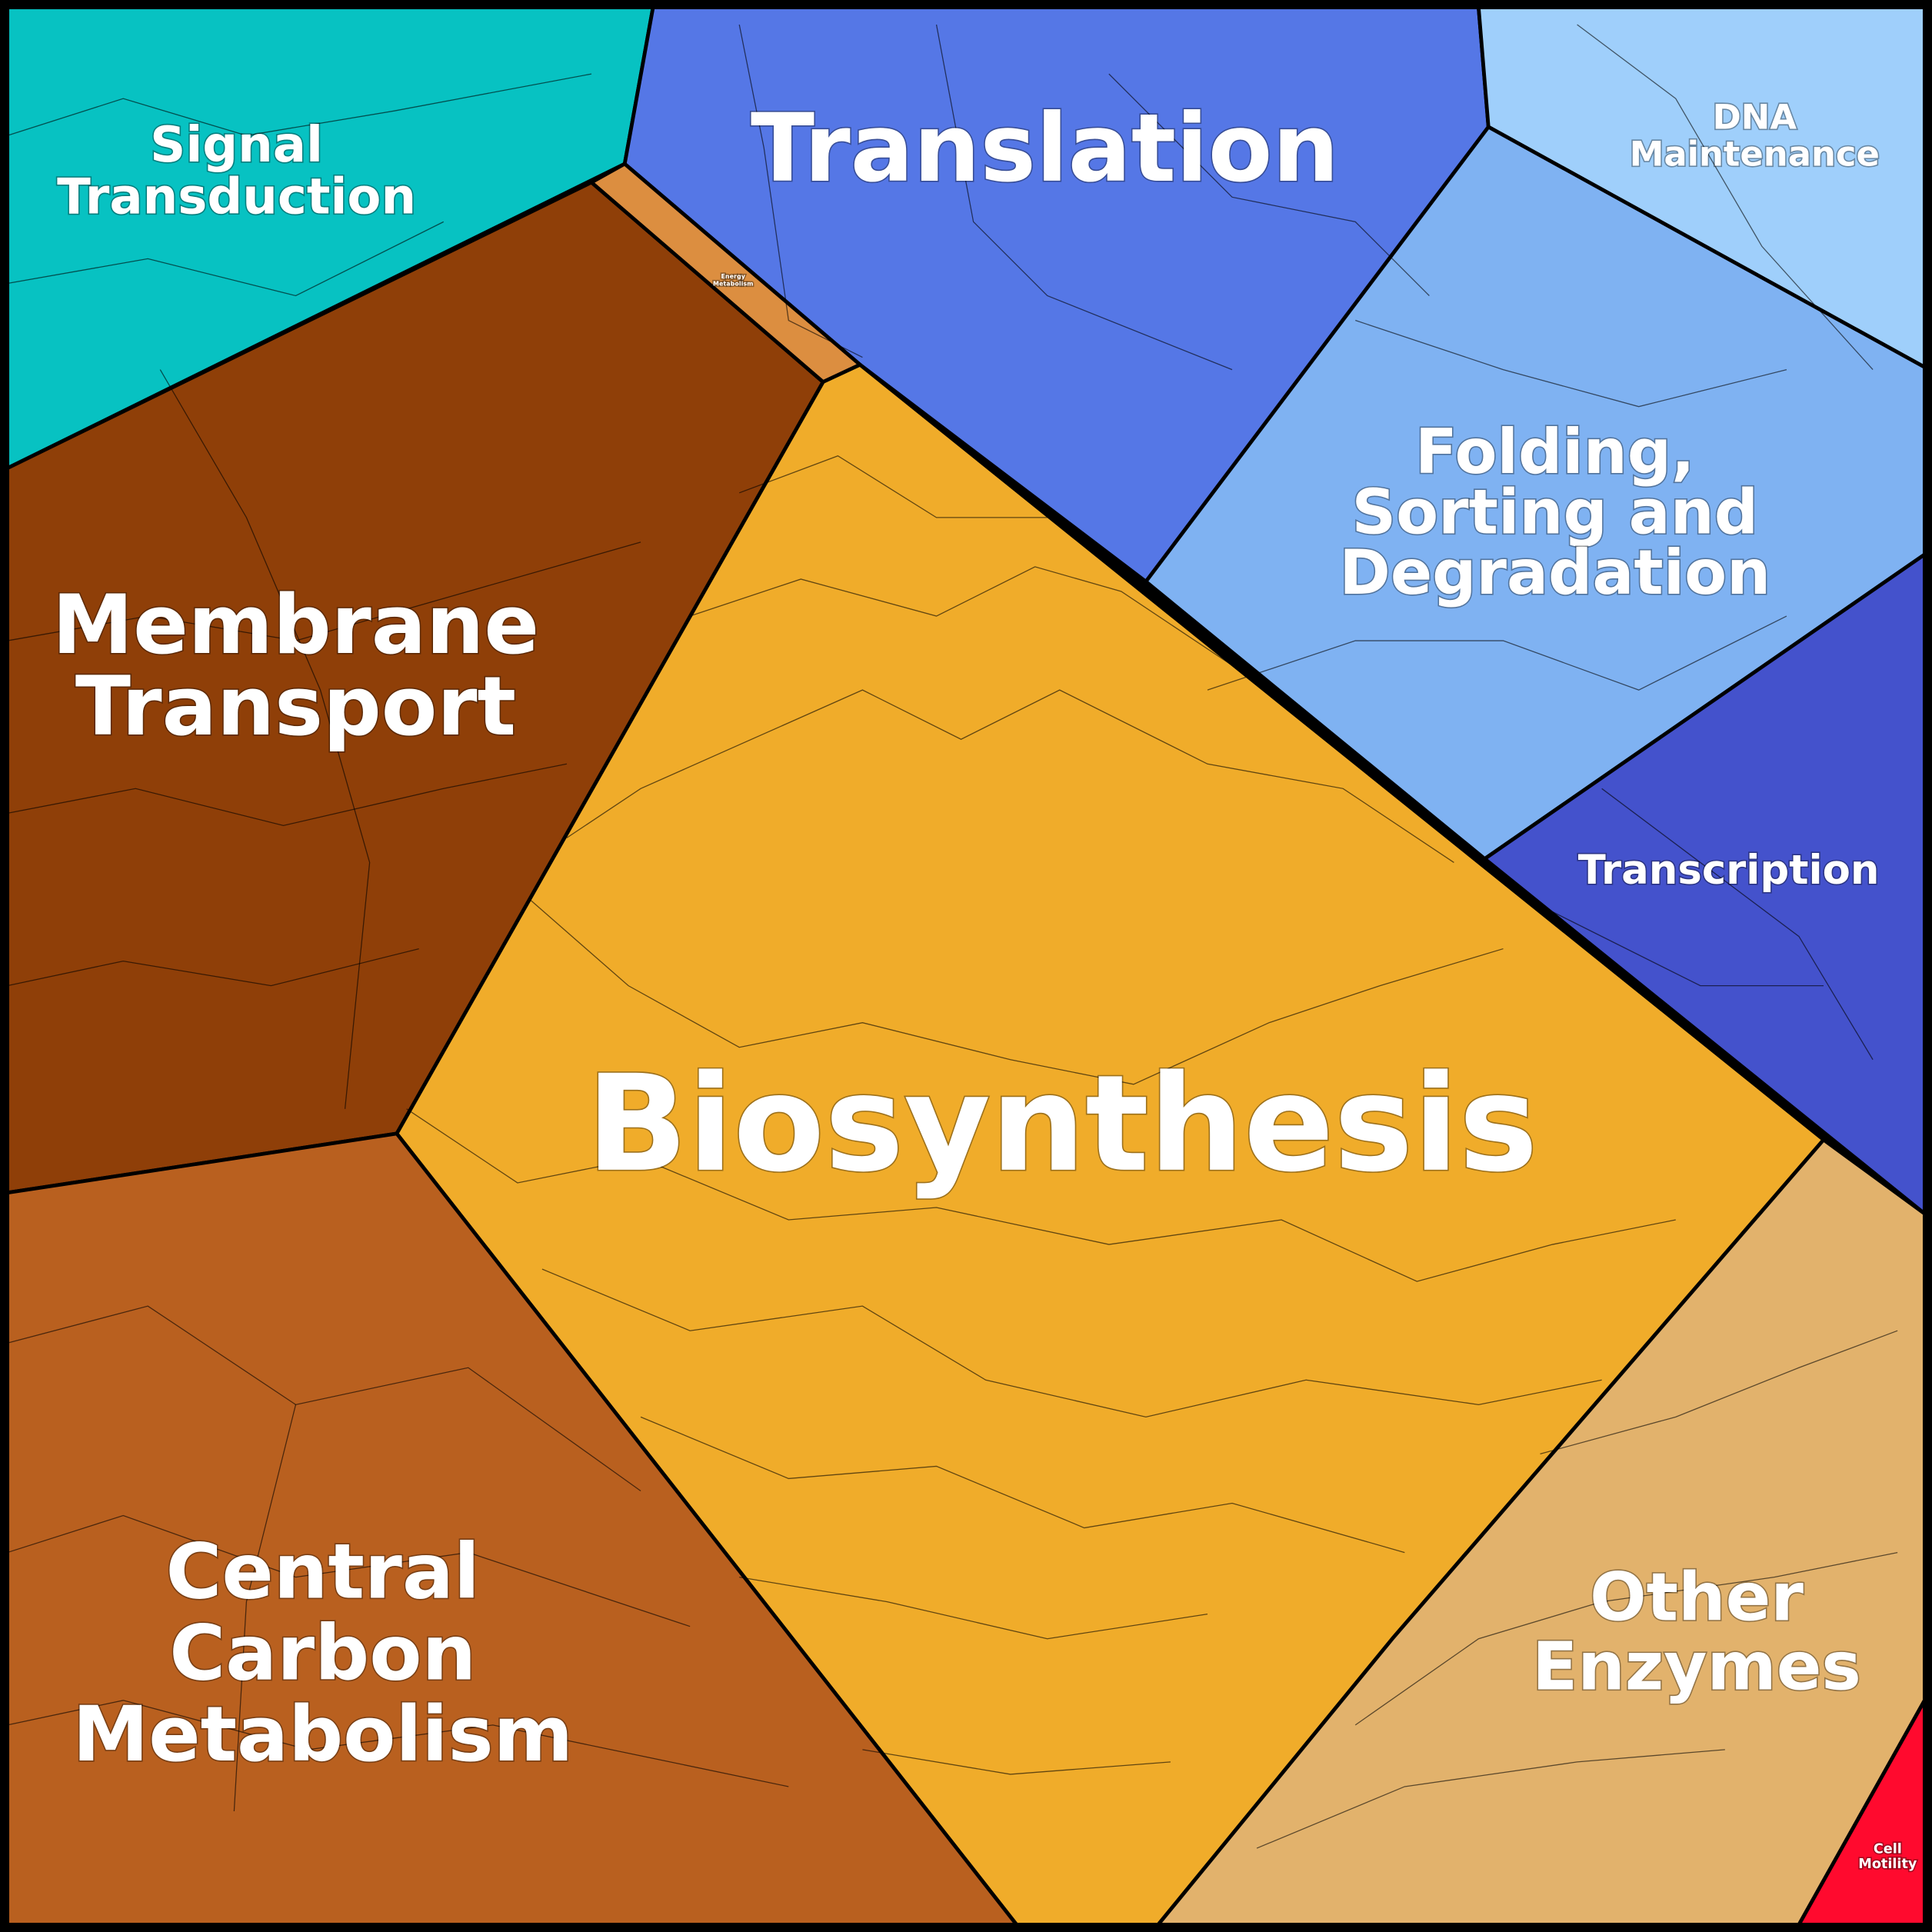  I want to click on label-line: Sorting and, so click(1554, 512).